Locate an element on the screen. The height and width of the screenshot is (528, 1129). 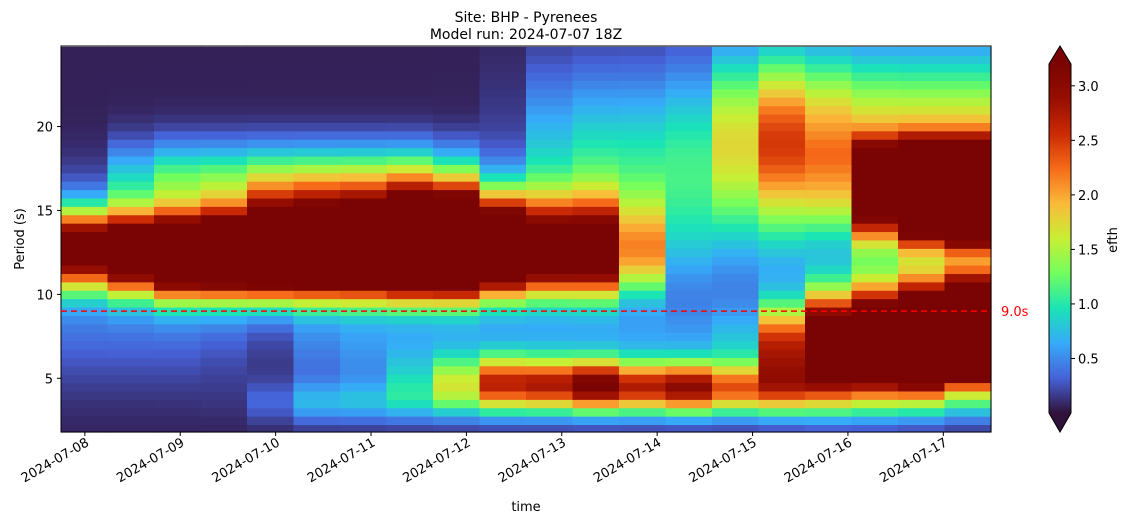
y-axis-label: Period (s) is located at coordinates (20, 239).